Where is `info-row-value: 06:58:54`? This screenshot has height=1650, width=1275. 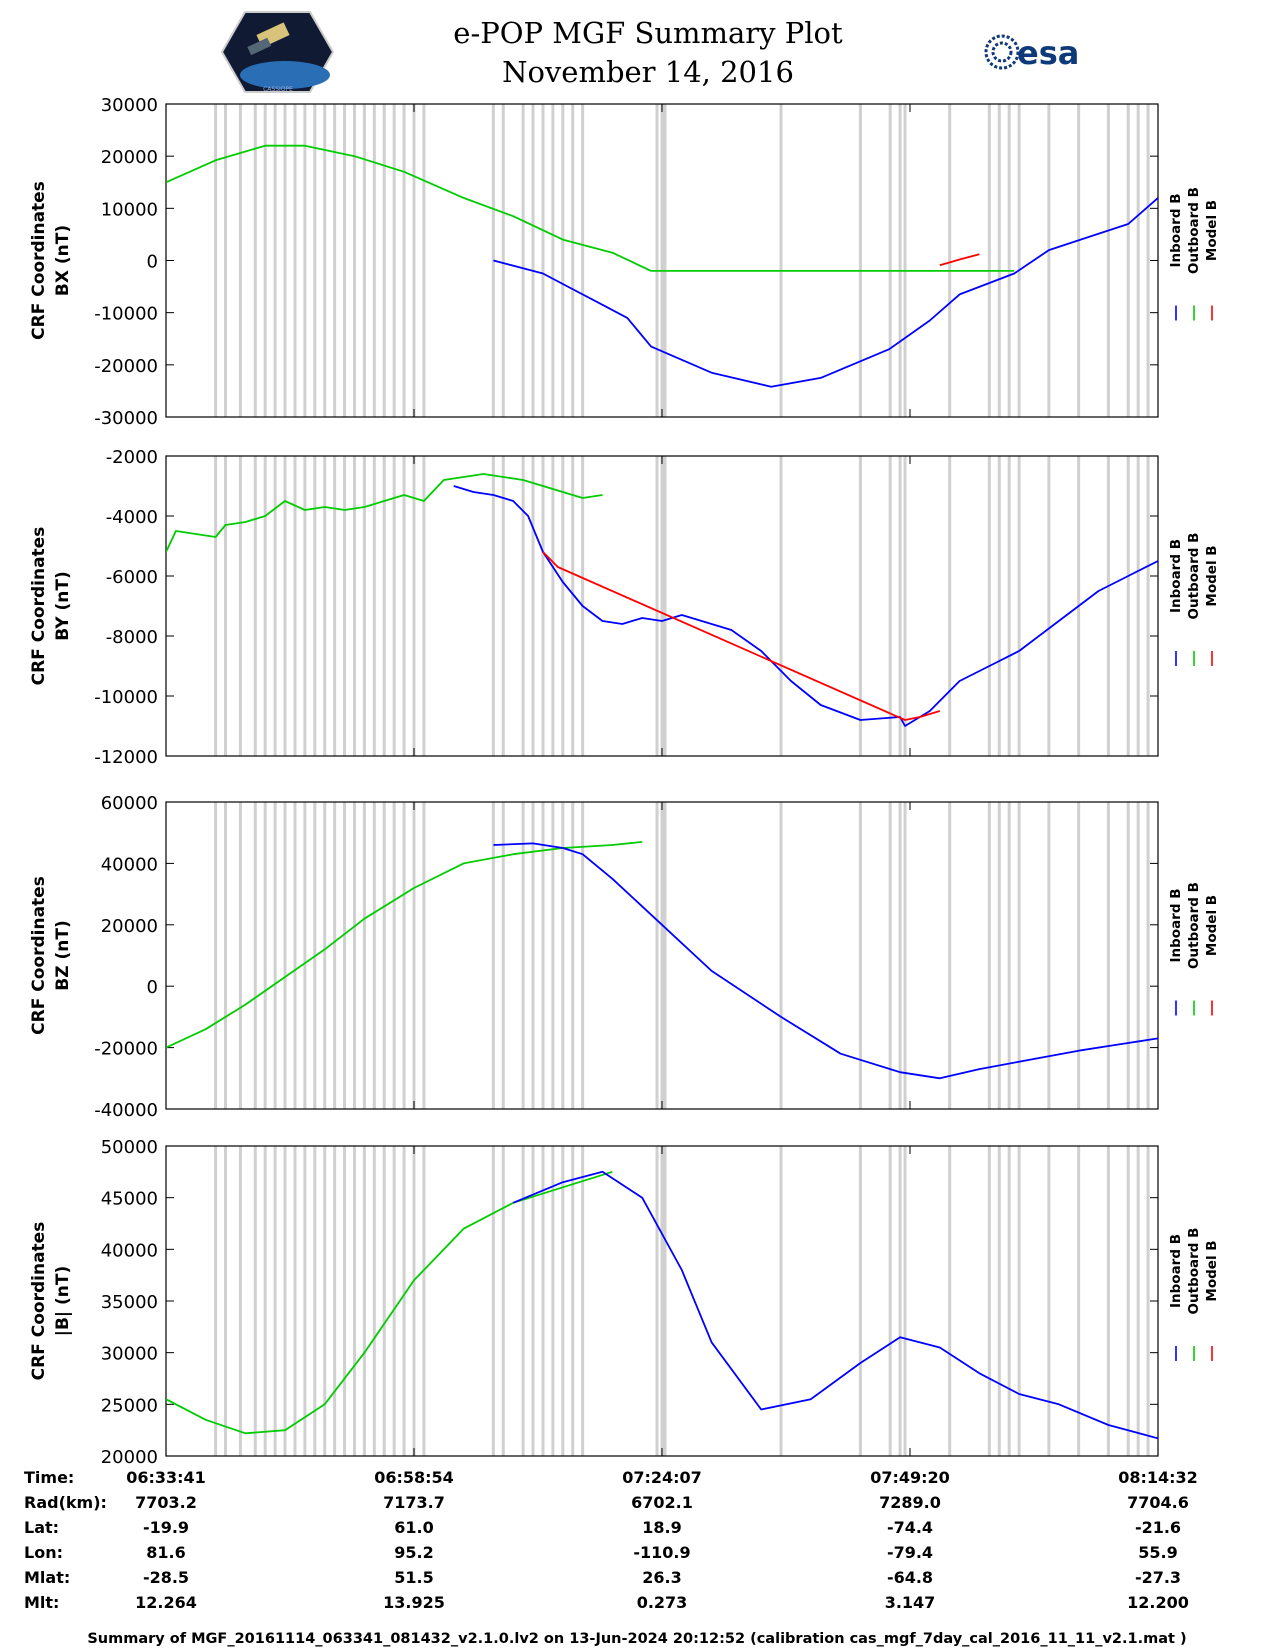
info-row-value: 06:58:54 is located at coordinates (414, 1477).